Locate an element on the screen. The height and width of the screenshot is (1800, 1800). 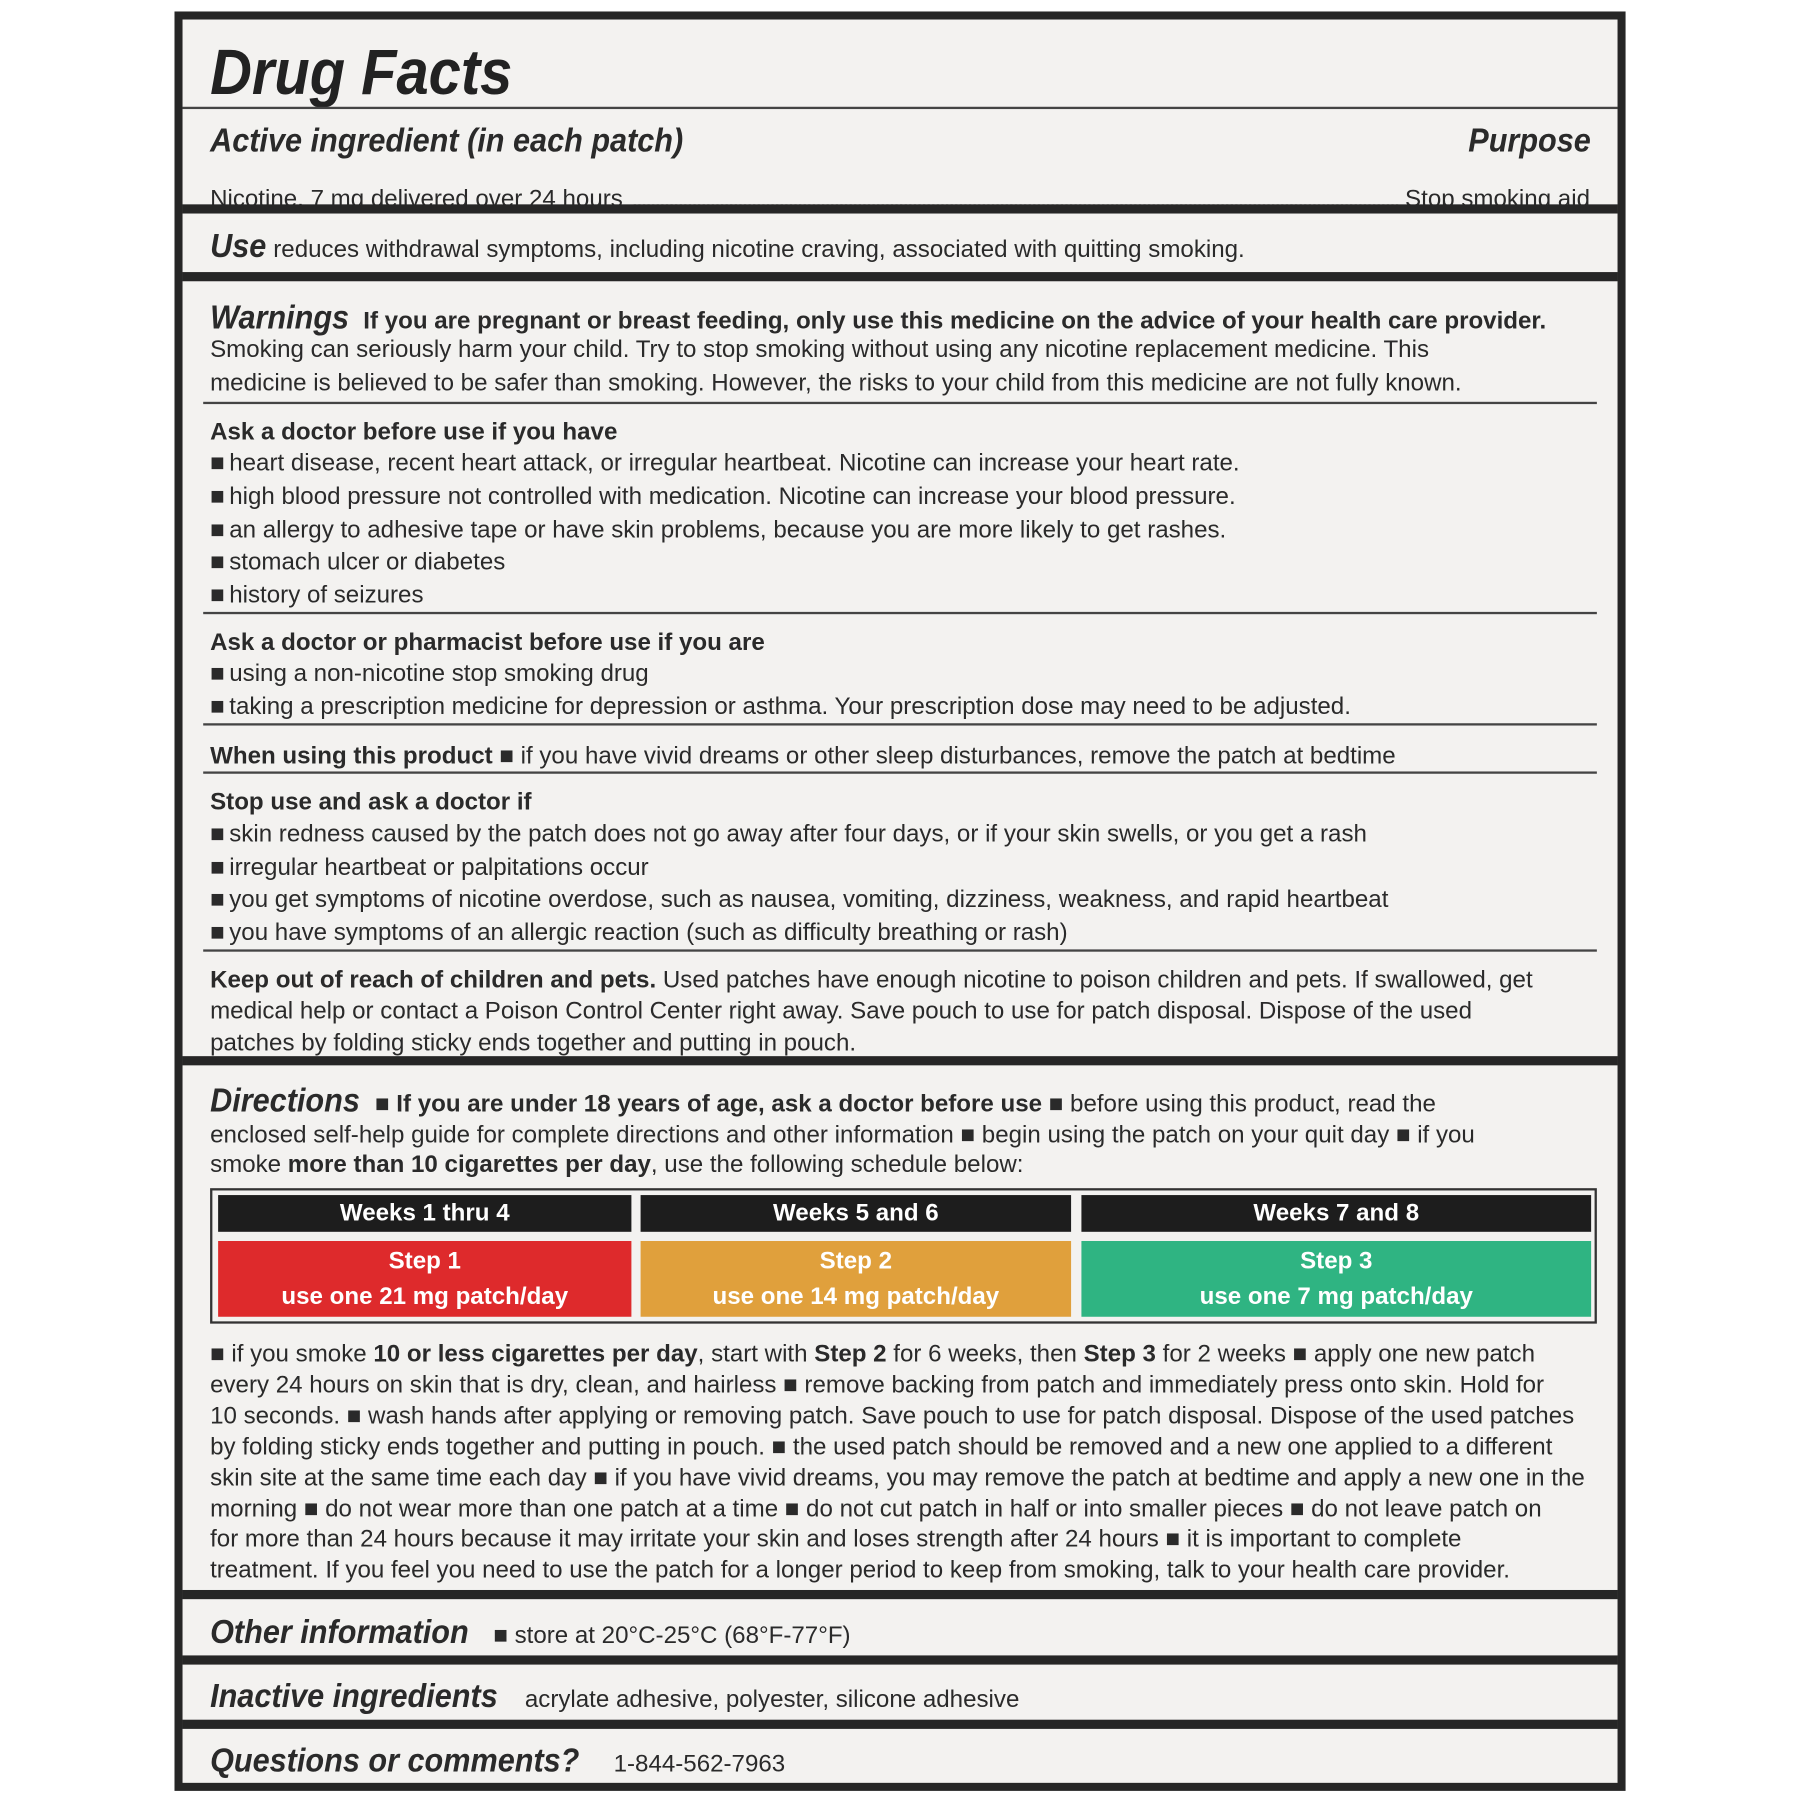
text-run: , use the following schedule below: is located at coordinates (837, 1164).